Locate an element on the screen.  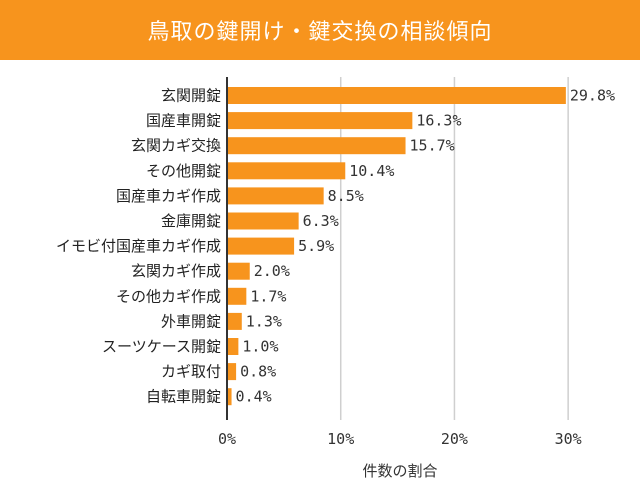
category-label: 自転車開錠 is located at coordinates (183, 397).